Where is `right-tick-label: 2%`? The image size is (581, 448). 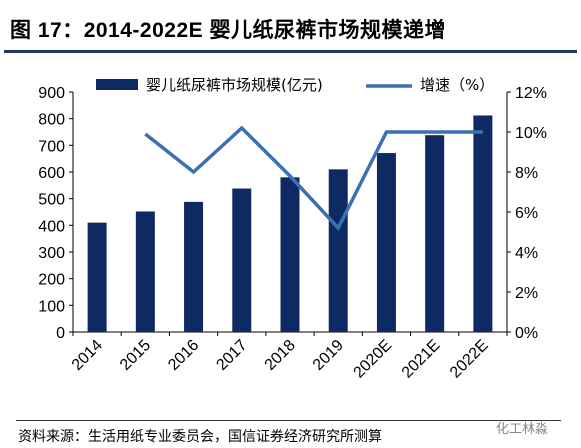 right-tick-label: 2% is located at coordinates (526, 293).